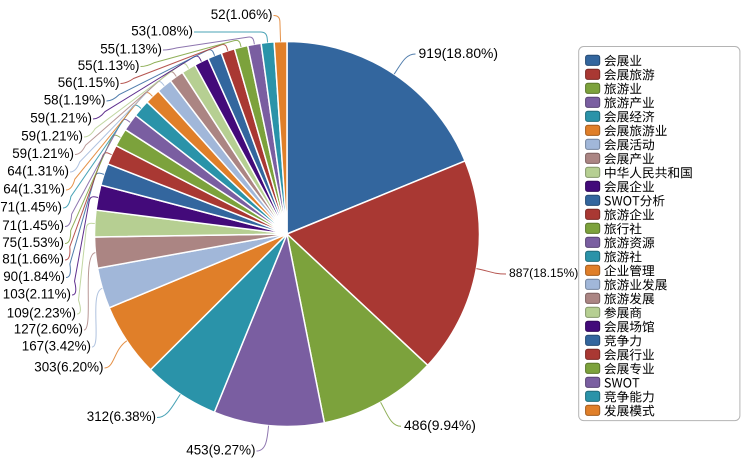  Describe the element at coordinates (162, 31) in the screenshot. I see `svg-text: 53(1.08%)` at that location.